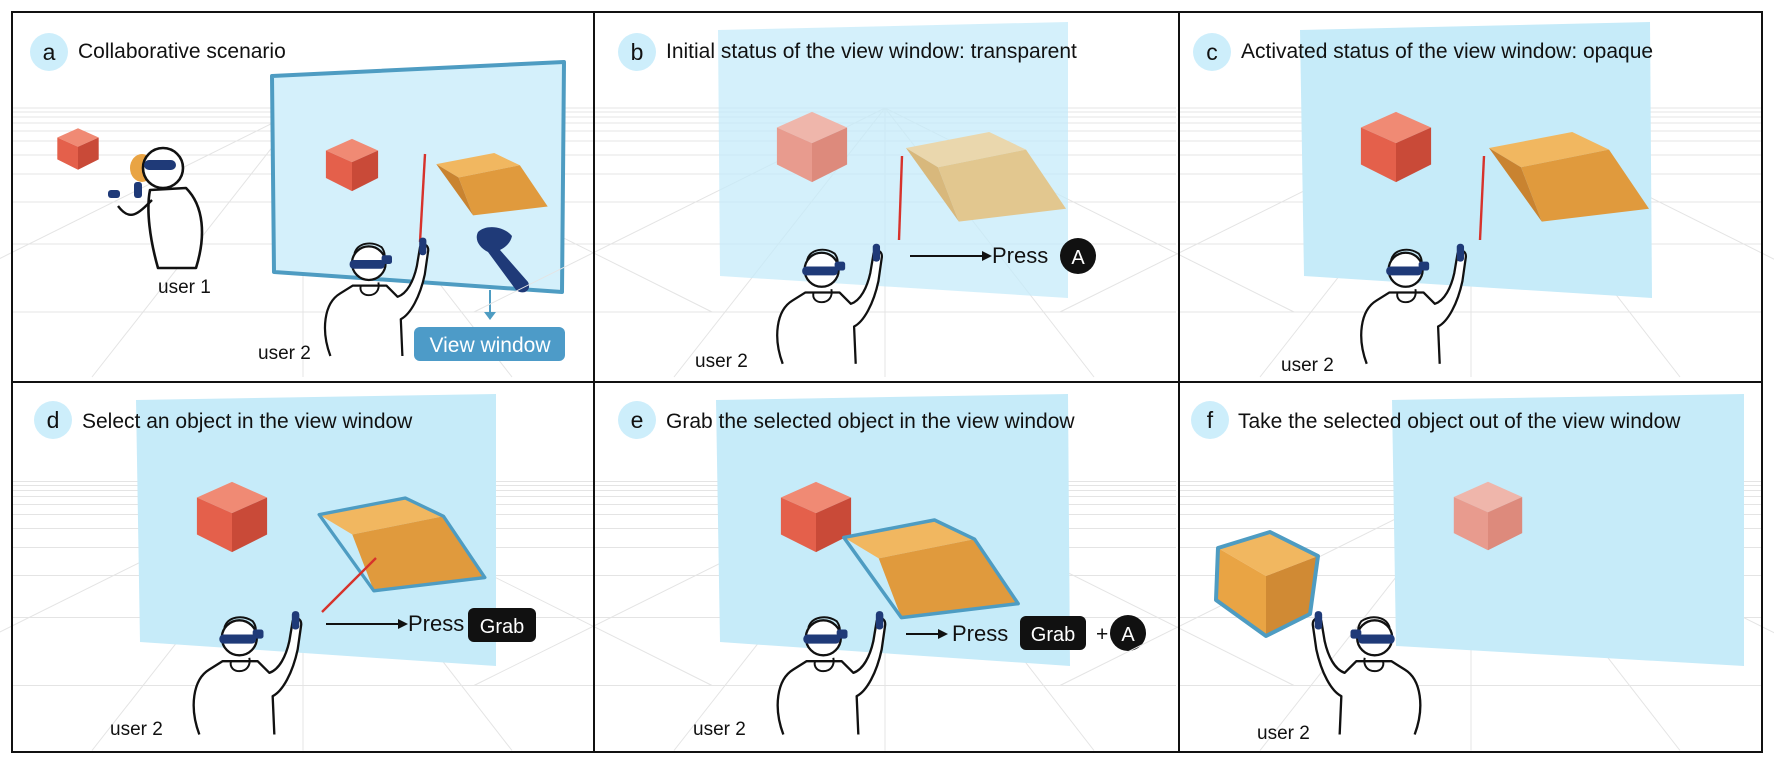 This screenshot has width=1774, height=762. I want to click on badge-e-letter: e, so click(637, 420).